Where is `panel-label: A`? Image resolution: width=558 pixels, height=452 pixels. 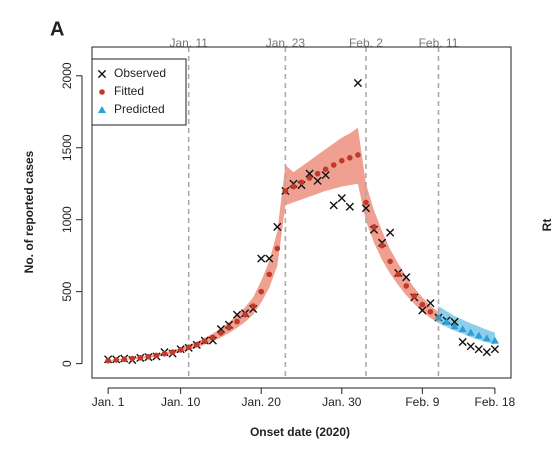
panel-label: A is located at coordinates (57, 29).